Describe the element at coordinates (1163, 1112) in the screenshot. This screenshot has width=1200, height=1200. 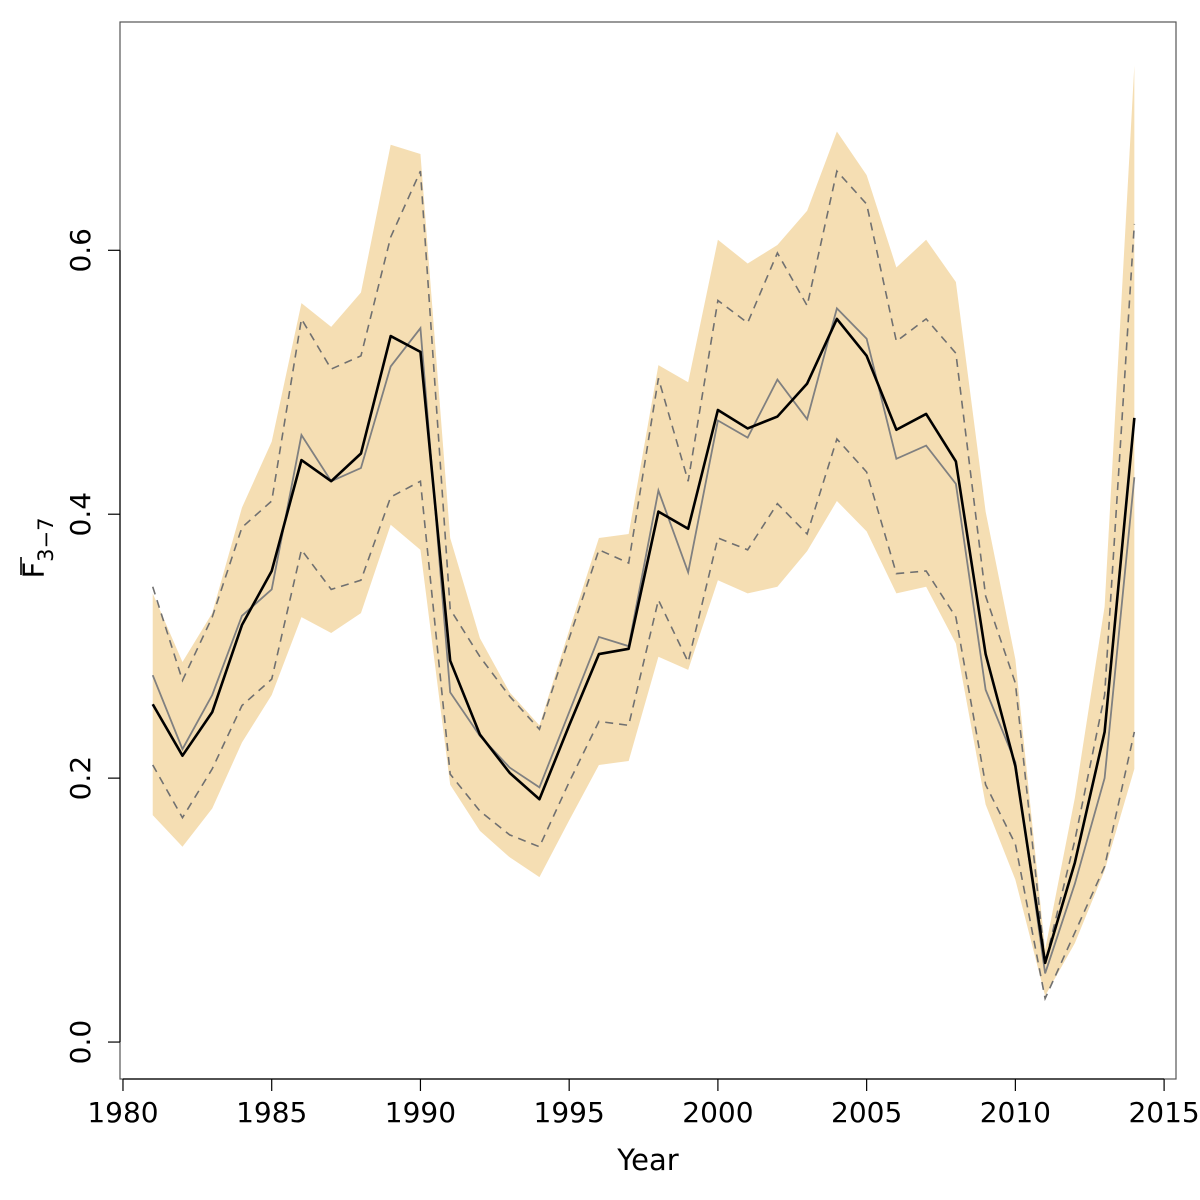
I see `x-tick-label: 2015` at that location.